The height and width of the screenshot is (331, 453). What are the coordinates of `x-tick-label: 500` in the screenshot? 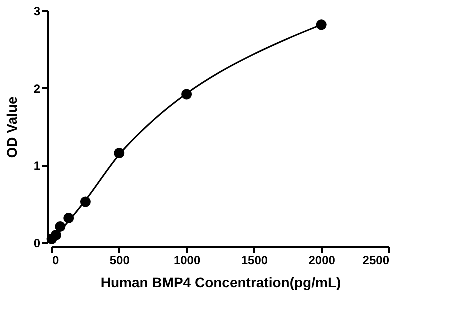 It's located at (120, 261).